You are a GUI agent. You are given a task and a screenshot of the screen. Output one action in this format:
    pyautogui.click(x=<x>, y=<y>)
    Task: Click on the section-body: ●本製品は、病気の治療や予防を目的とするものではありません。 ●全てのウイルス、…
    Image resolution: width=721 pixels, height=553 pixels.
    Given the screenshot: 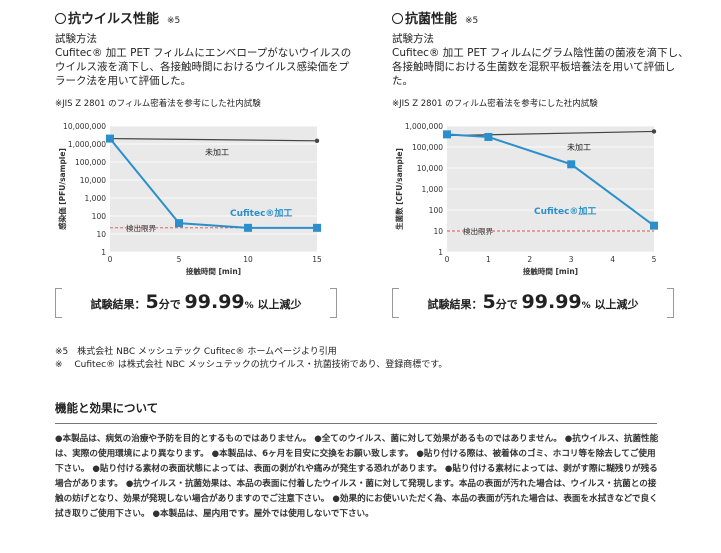 What is the action you would take?
    pyautogui.click(x=357, y=476)
    